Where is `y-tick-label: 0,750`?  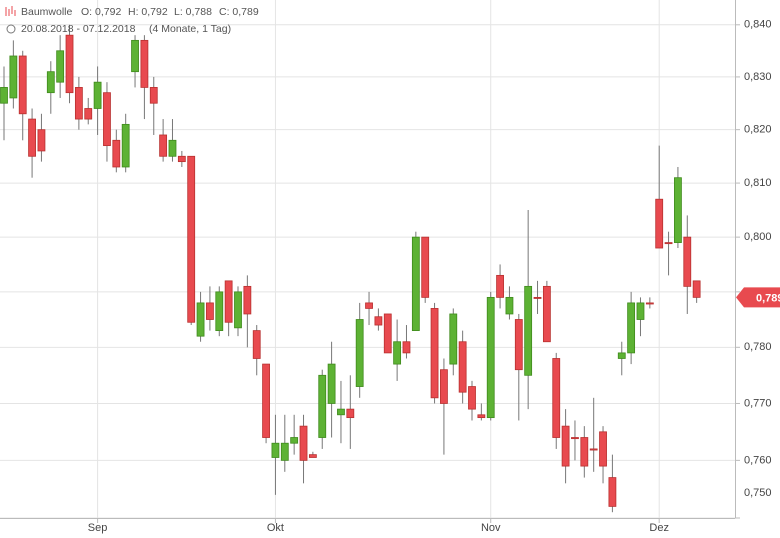 y-tick-label: 0,750 is located at coordinates (758, 493).